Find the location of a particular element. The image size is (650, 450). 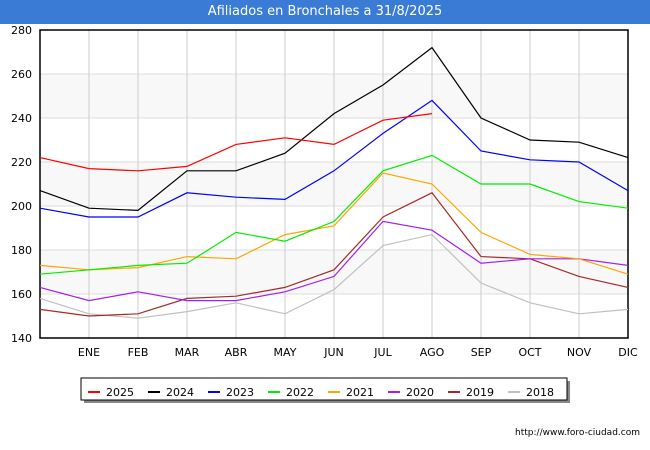

x-tick-label: FEB is located at coordinates (138, 352).